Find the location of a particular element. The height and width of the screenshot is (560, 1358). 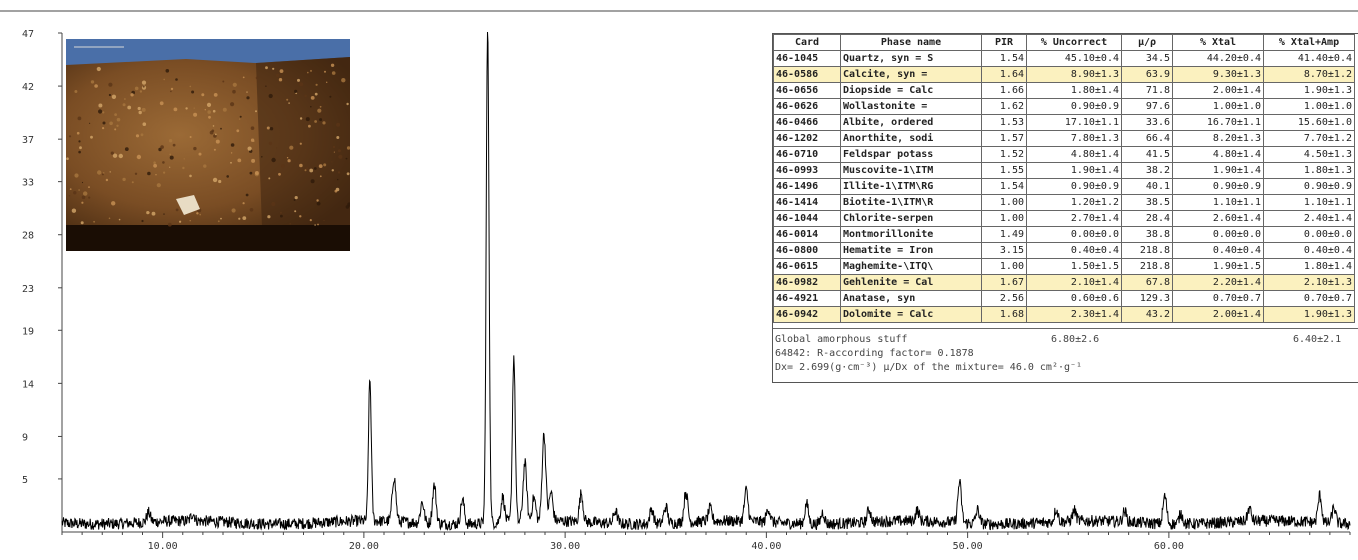

cell-card: 46-0942 is located at coordinates (807, 314).